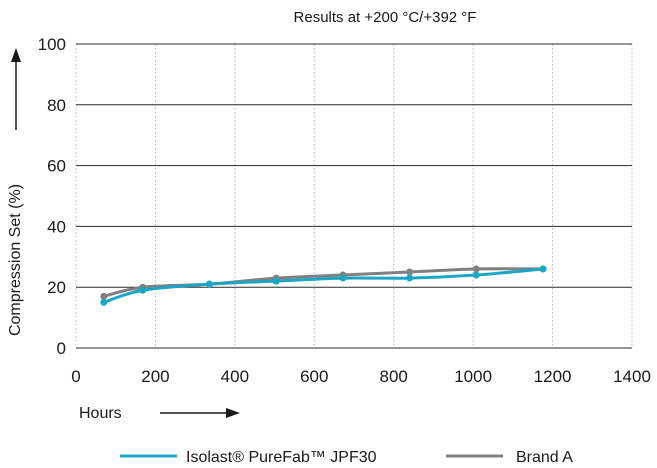 The height and width of the screenshot is (468, 657). What do you see at coordinates (281, 457) in the screenshot?
I see `legend-label-purefab: Isolast® PureFab™ JPF30` at bounding box center [281, 457].